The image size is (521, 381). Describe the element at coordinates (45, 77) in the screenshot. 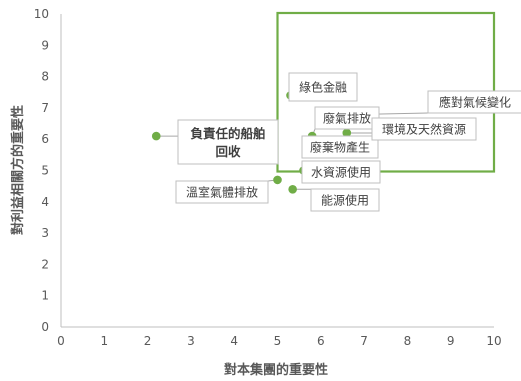

I see `y-tick-label: 8` at that location.